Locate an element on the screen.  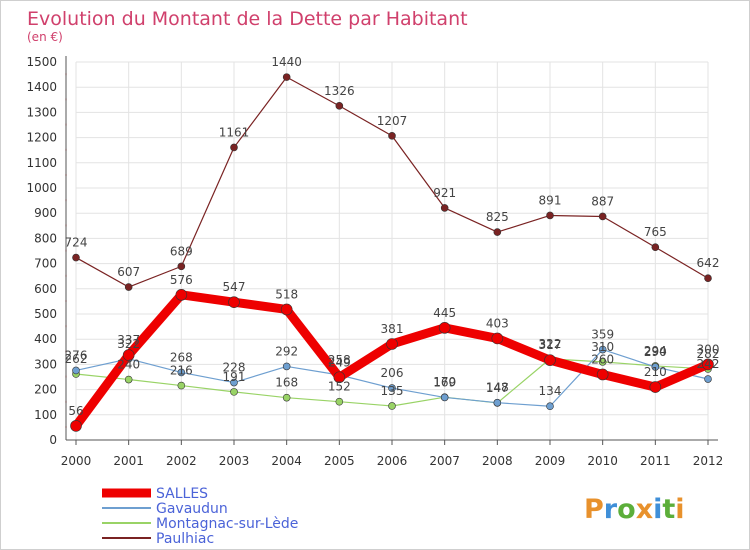
legend-label-salles: SALLES is located at coordinates (182, 494).